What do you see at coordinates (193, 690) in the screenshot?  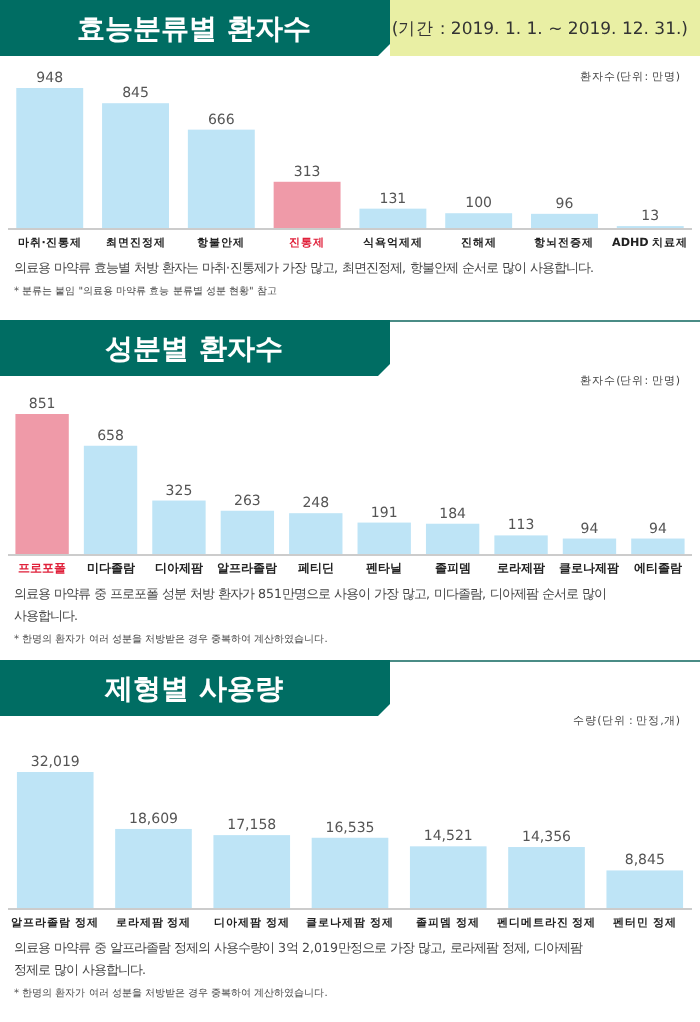 I see `chart-title: 제형별 사용량` at bounding box center [193, 690].